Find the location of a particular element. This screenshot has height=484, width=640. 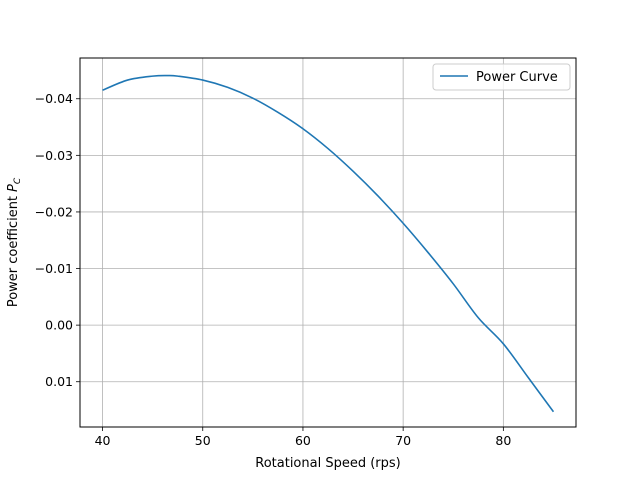

y-axis-label-symbol: P is located at coordinates (13, 188).